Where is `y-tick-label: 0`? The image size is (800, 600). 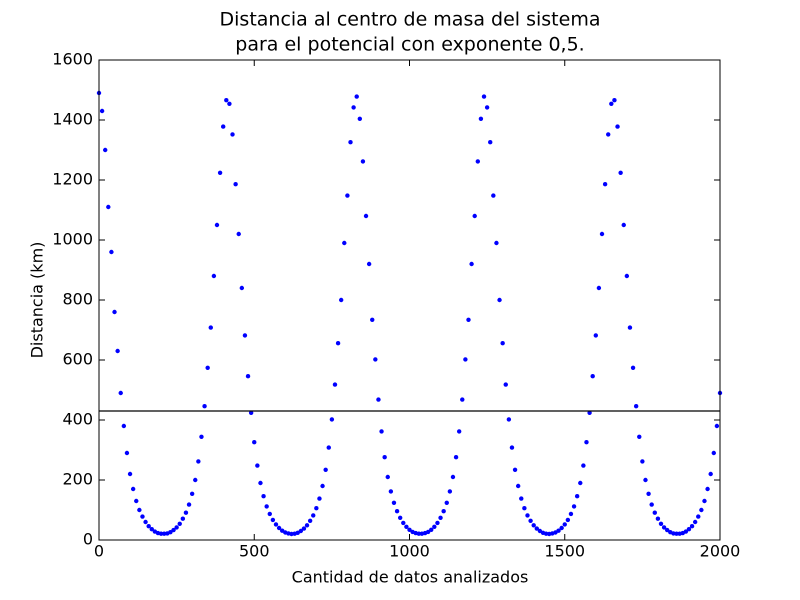
y-tick-label: 0 is located at coordinates (88, 539).